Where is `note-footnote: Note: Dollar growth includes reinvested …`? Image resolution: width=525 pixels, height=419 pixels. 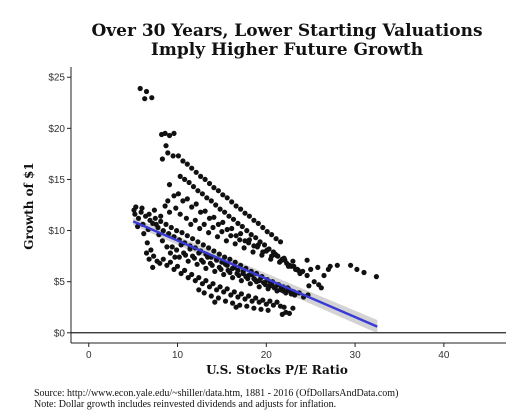 note-footnote: Note: Dollar growth includes reinvested … is located at coordinates (185, 404).